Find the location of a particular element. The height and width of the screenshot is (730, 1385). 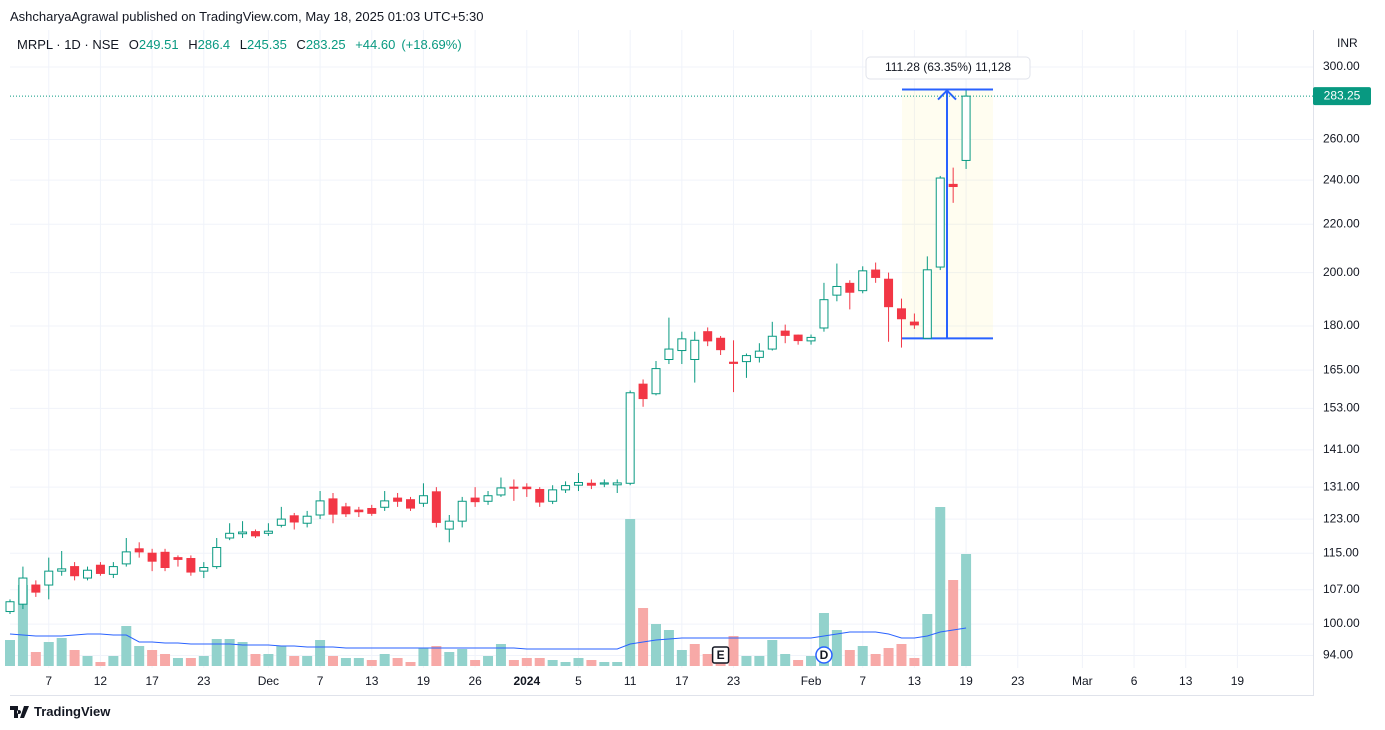

x-tick-label: 19 is located at coordinates (1238, 681).